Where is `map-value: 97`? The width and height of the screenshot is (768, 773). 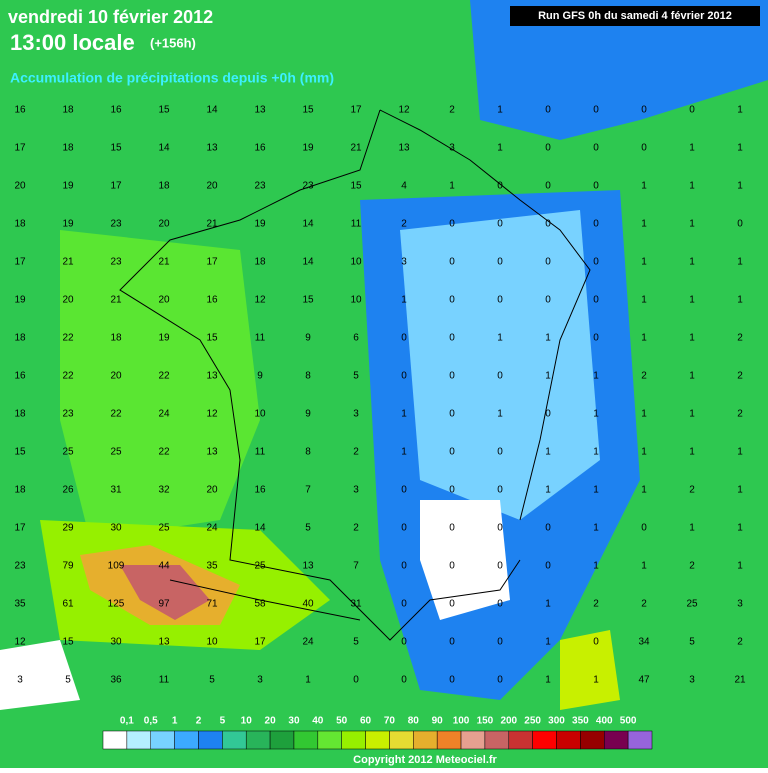
map-value: 97 is located at coordinates (164, 604).